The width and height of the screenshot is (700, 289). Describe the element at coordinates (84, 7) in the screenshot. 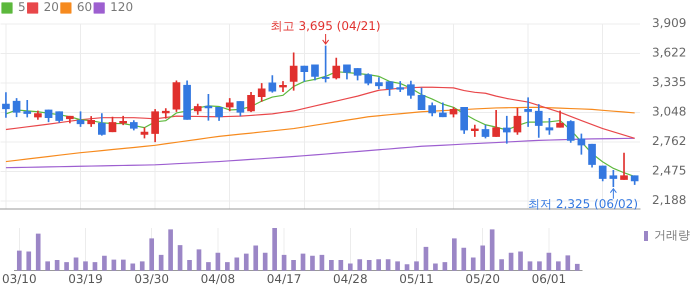

I see `legend-label: 60` at that location.